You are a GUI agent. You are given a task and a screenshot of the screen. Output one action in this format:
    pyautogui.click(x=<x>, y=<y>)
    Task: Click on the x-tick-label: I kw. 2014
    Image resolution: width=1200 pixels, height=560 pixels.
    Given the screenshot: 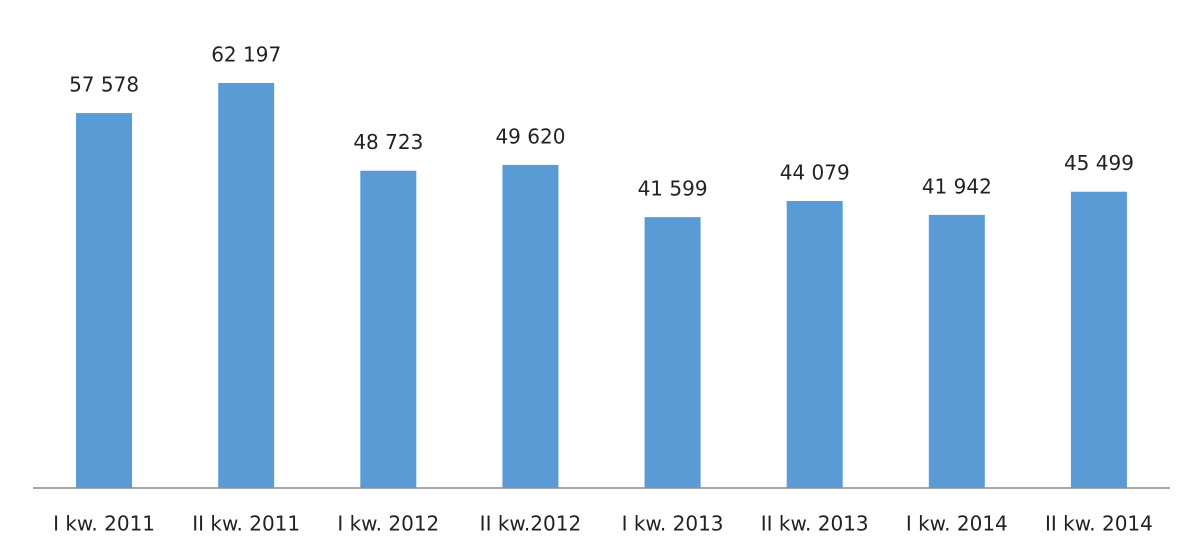 What is the action you would take?
    pyautogui.click(x=957, y=524)
    